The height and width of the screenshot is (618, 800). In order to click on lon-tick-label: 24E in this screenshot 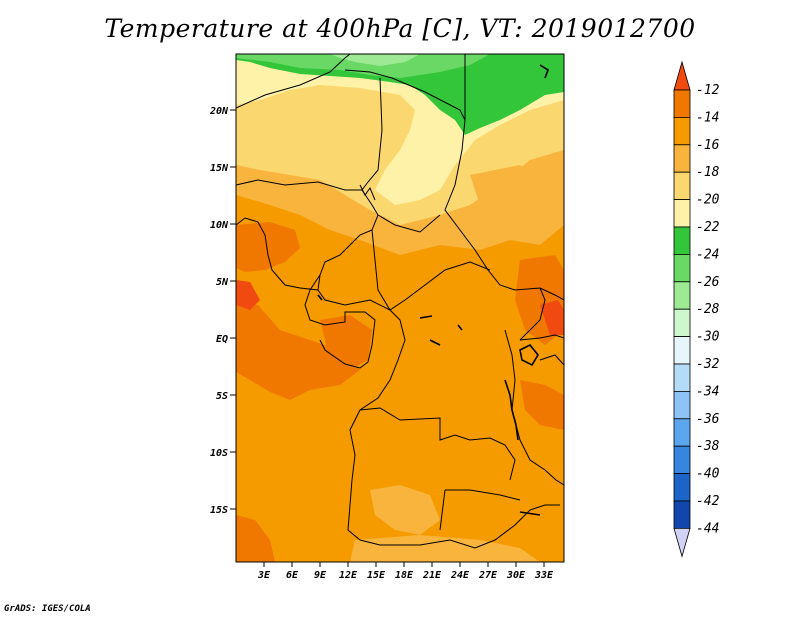, I will do `click(460, 575)`.